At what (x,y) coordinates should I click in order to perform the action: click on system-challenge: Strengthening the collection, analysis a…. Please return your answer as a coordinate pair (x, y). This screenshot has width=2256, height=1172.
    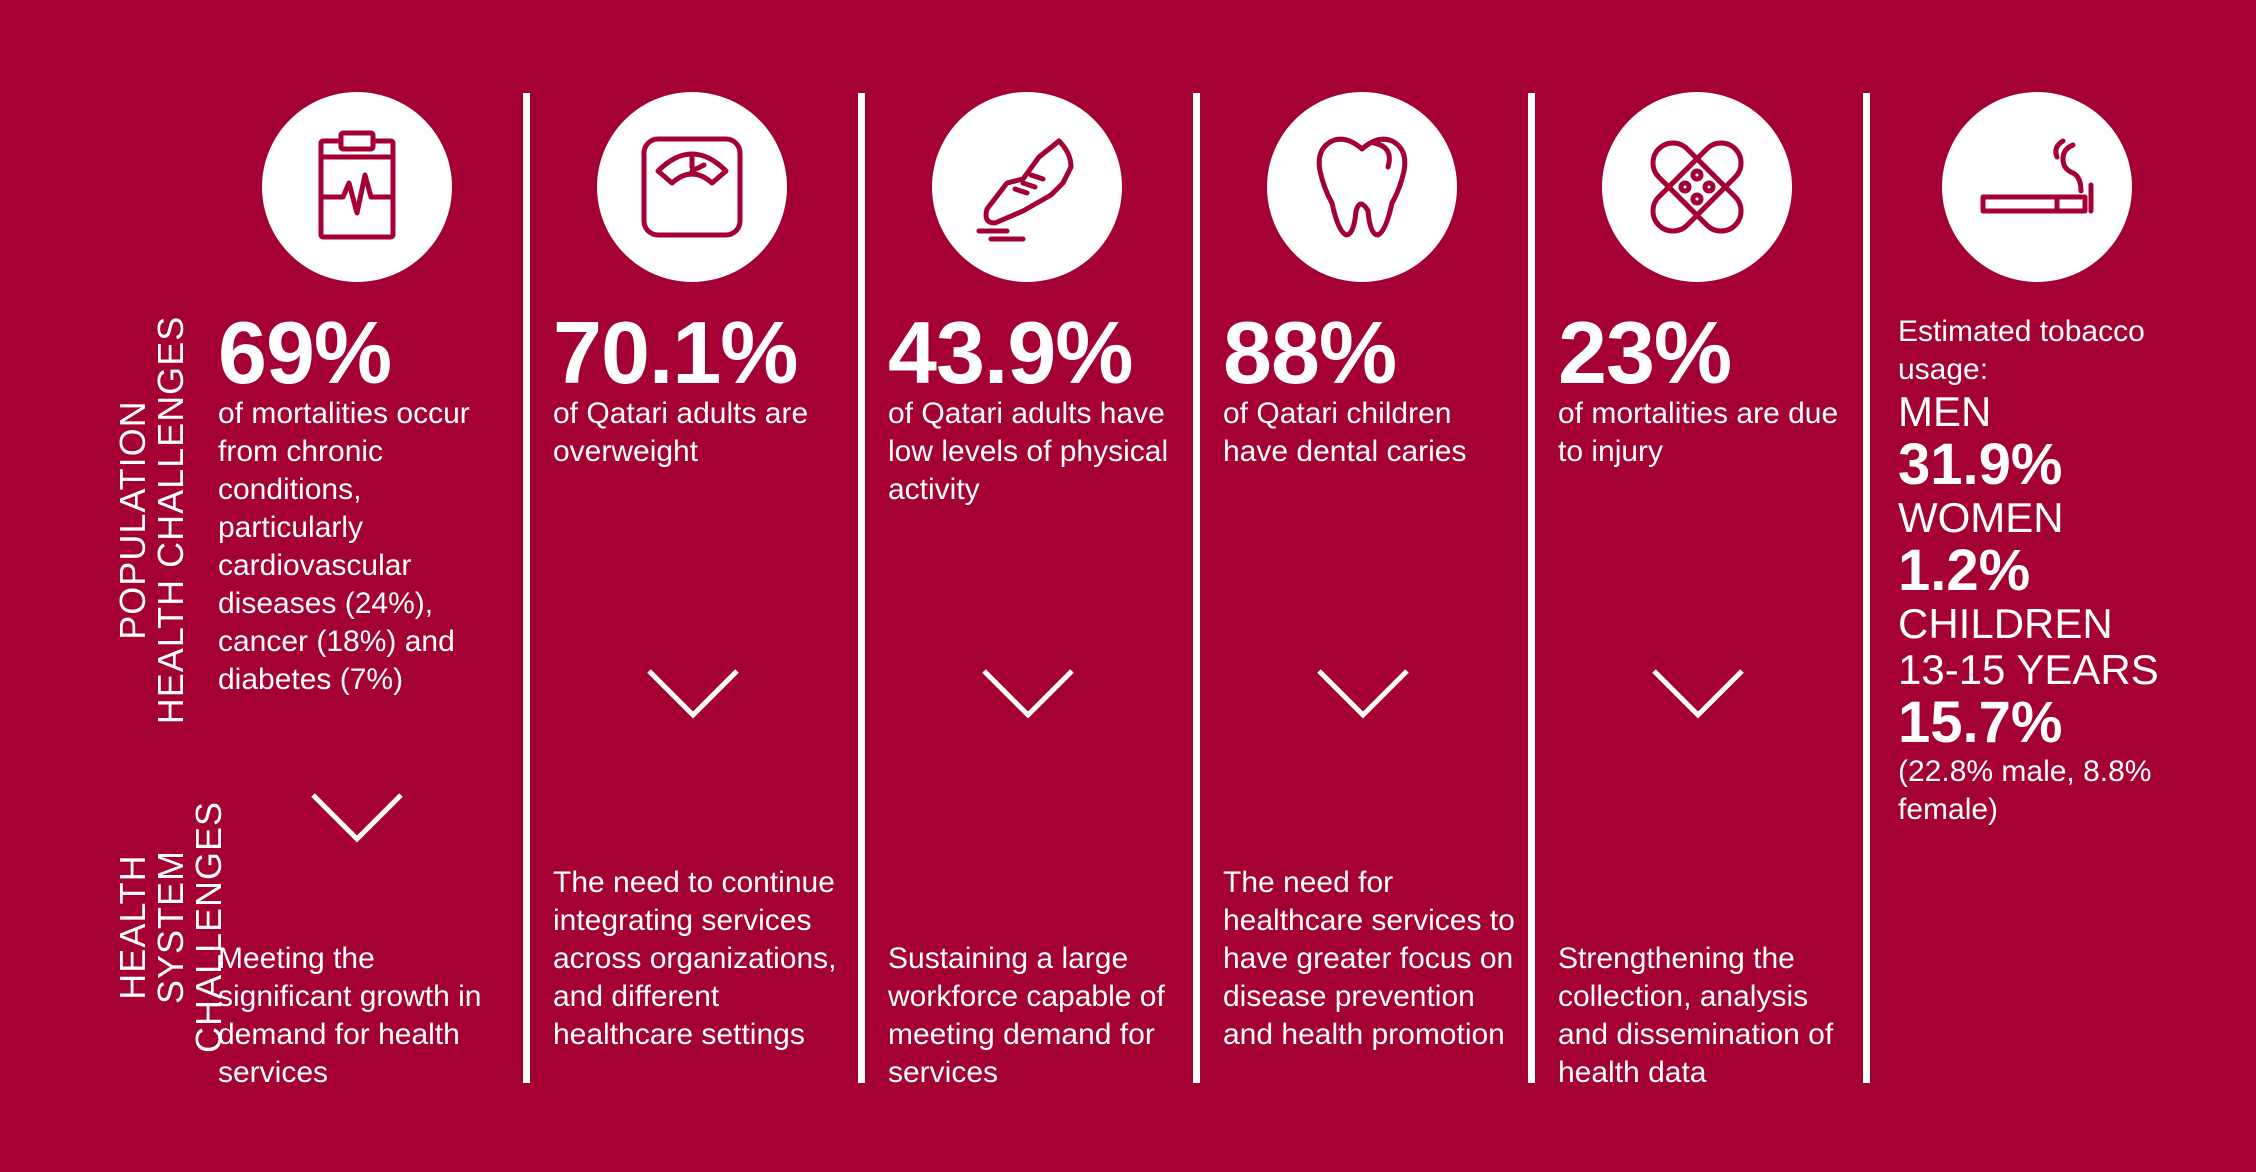
    Looking at the image, I should click on (1696, 1015).